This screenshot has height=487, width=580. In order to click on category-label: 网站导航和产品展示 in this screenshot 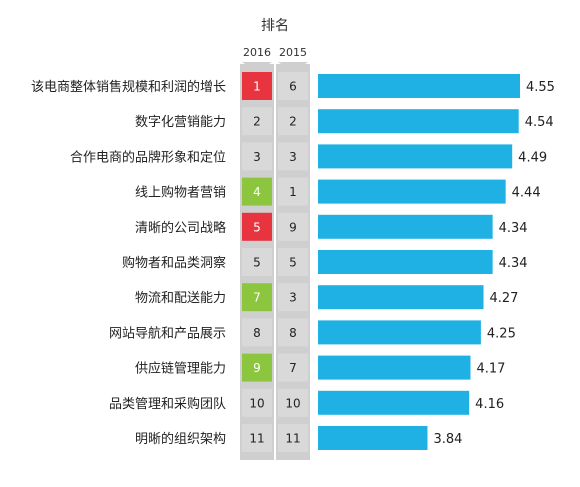, I will do `click(167, 333)`.